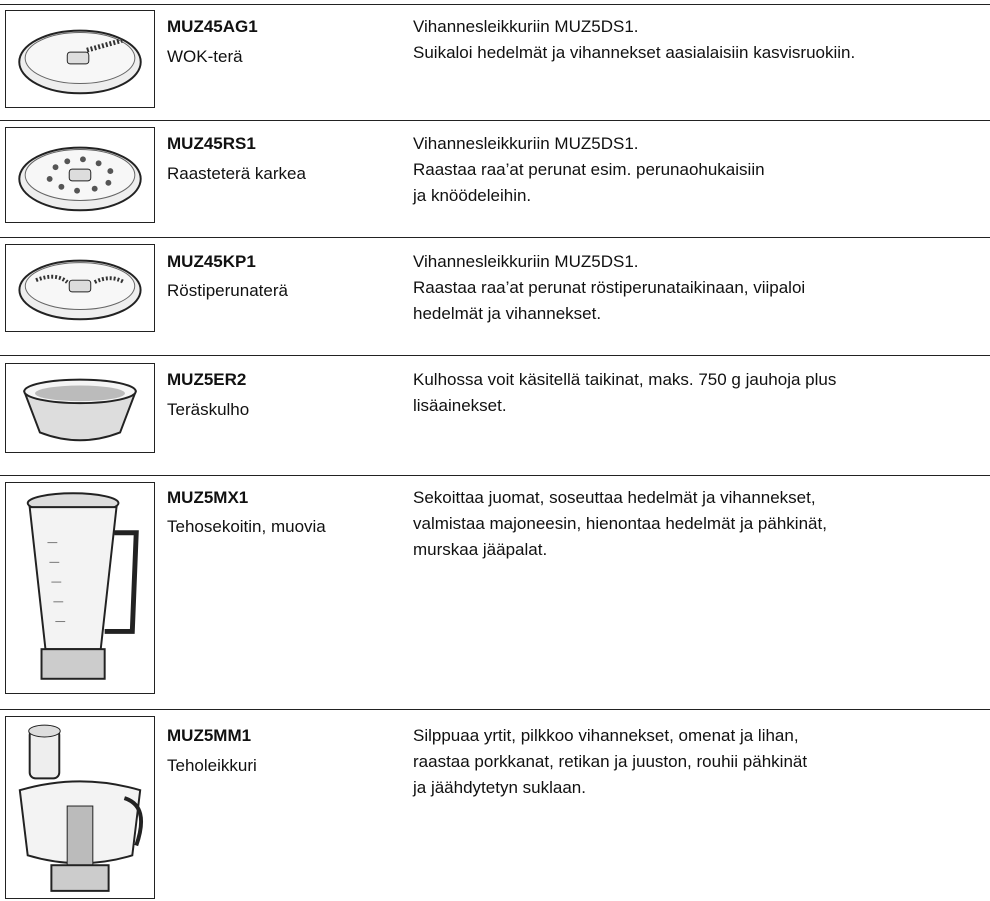 This screenshot has width=990, height=901. Describe the element at coordinates (212, 26) in the screenshot. I see `product-code: MUZ45AG1` at that location.